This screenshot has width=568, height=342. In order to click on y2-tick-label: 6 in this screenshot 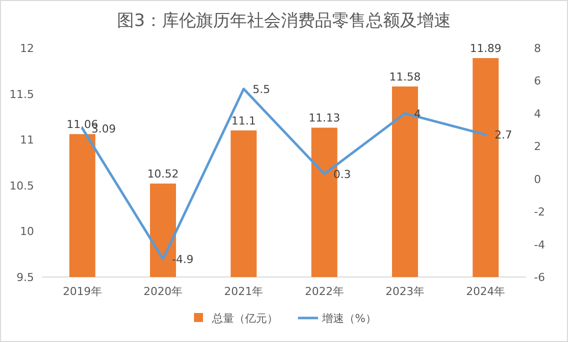, I will do `click(537, 81)`.